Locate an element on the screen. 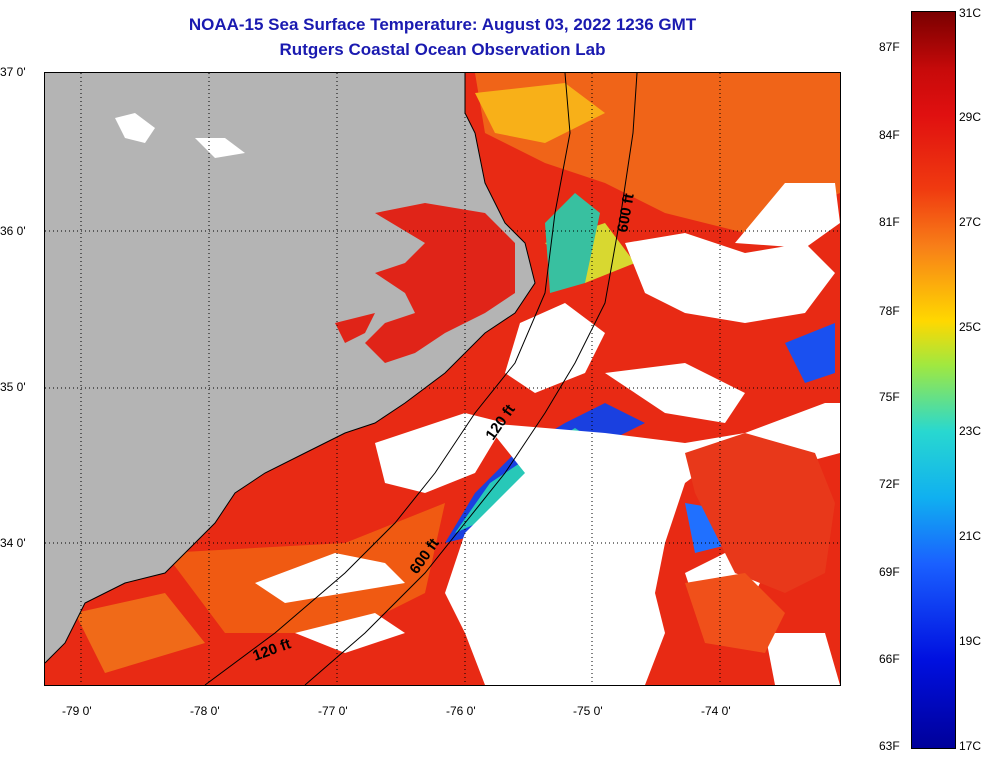 Image resolution: width=992 pixels, height=761 pixels. lon-label-76: -76 0' is located at coordinates (461, 711).